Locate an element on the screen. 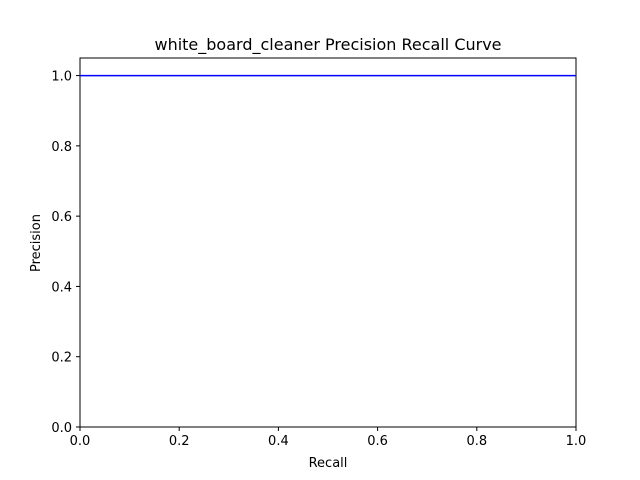 Image resolution: width=640 pixels, height=480 pixels. y-tick-label: 0.0 is located at coordinates (61, 428).